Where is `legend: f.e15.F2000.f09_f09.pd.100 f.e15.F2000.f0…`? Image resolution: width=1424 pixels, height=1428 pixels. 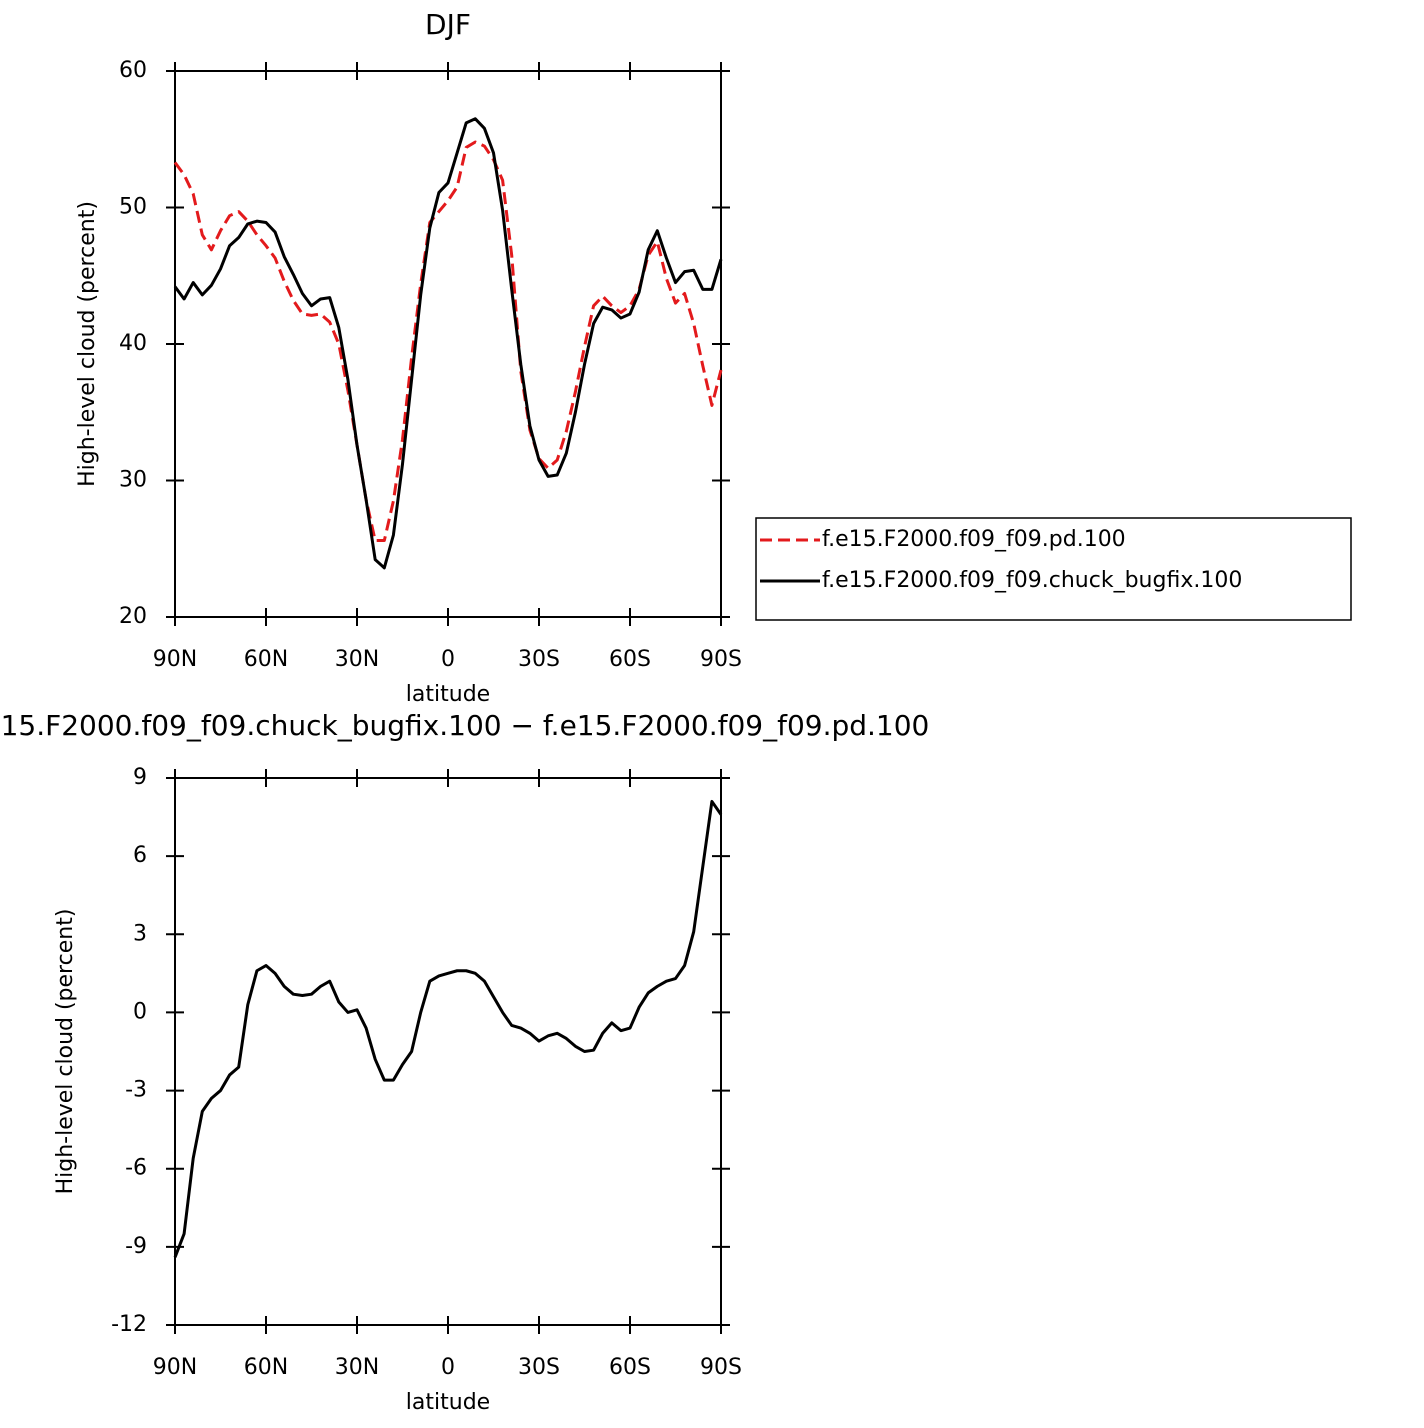 legend: f.e15.F2000.f09_f09.pd.100 f.e15.F2000.f0… is located at coordinates (1053, 569).